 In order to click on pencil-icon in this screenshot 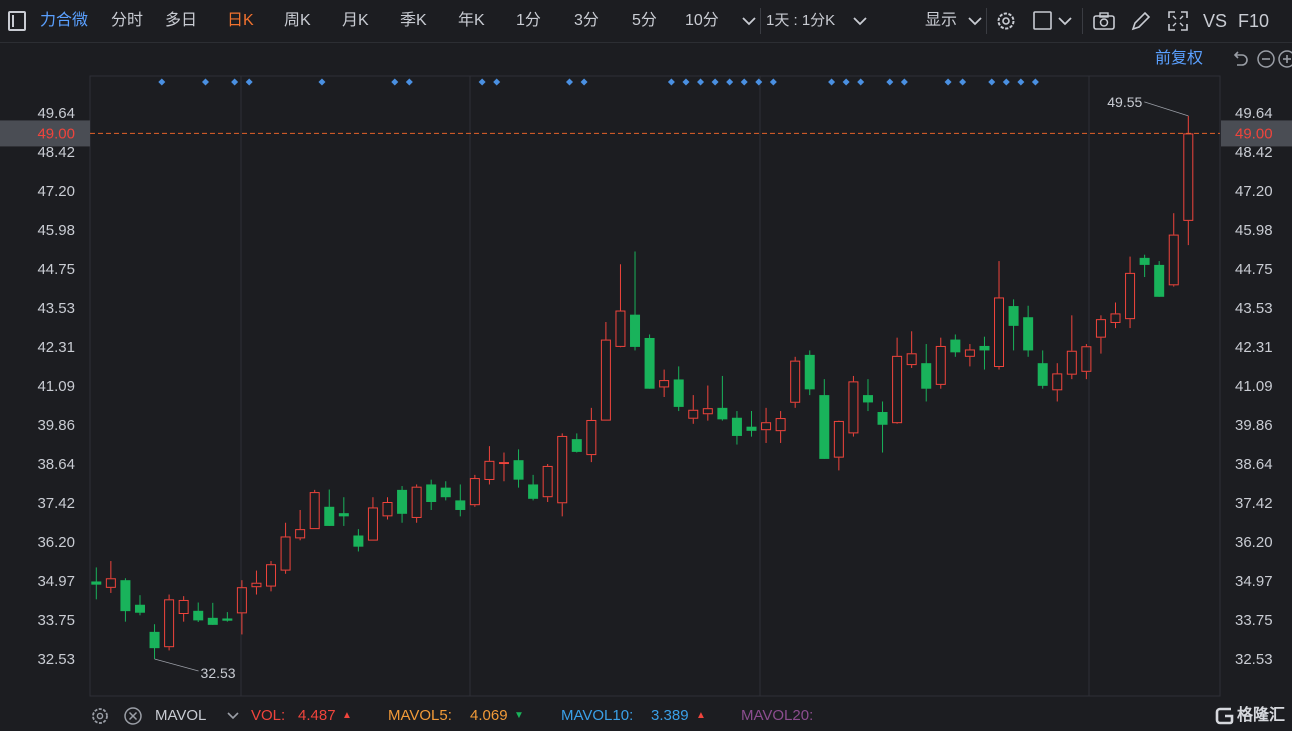, I will do `click(1141, 21)`.